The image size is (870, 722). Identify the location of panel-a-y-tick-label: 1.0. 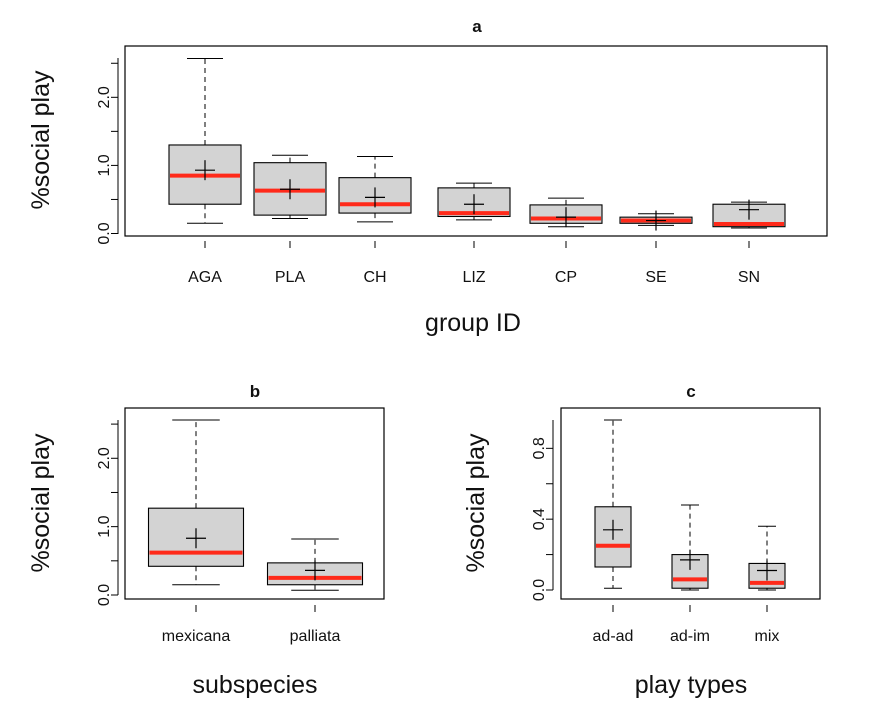
(104, 165).